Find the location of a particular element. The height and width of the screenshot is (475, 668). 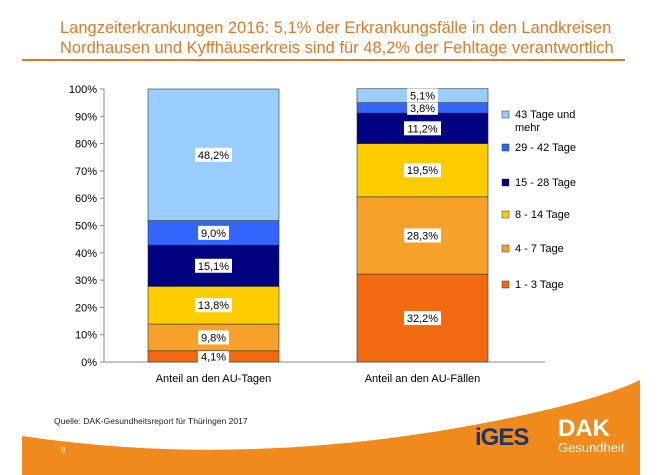

legend-label: 8 - 14 Tage is located at coordinates (542, 215).